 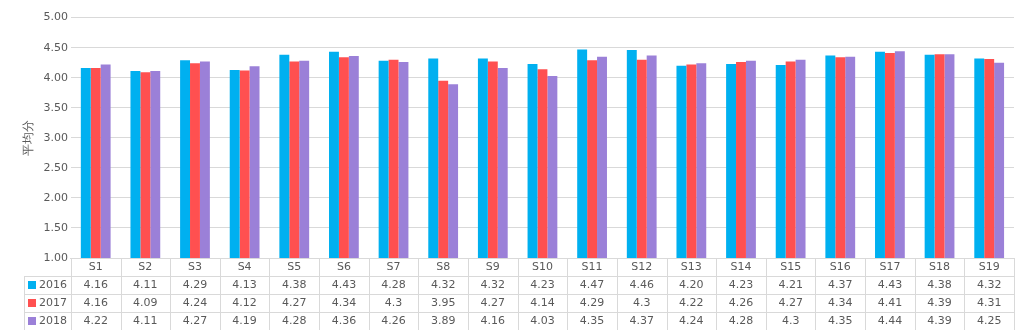 I want to click on data-label: 4.44, so click(x=890, y=320).